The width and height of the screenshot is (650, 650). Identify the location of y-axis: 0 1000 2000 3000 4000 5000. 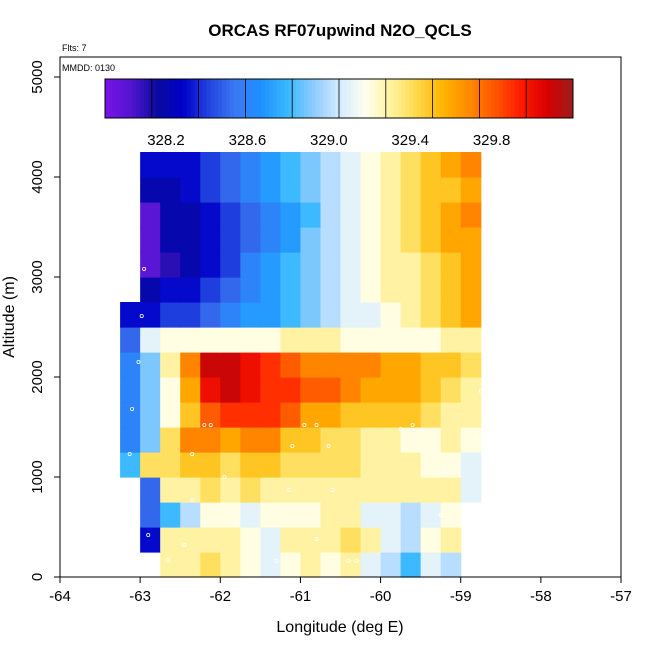
(44, 320).